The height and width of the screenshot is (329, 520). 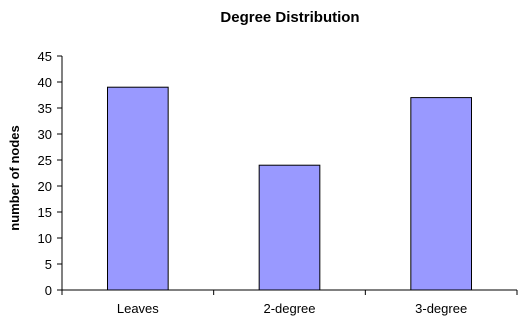 I want to click on y-tick-label: 20, so click(x=45, y=186).